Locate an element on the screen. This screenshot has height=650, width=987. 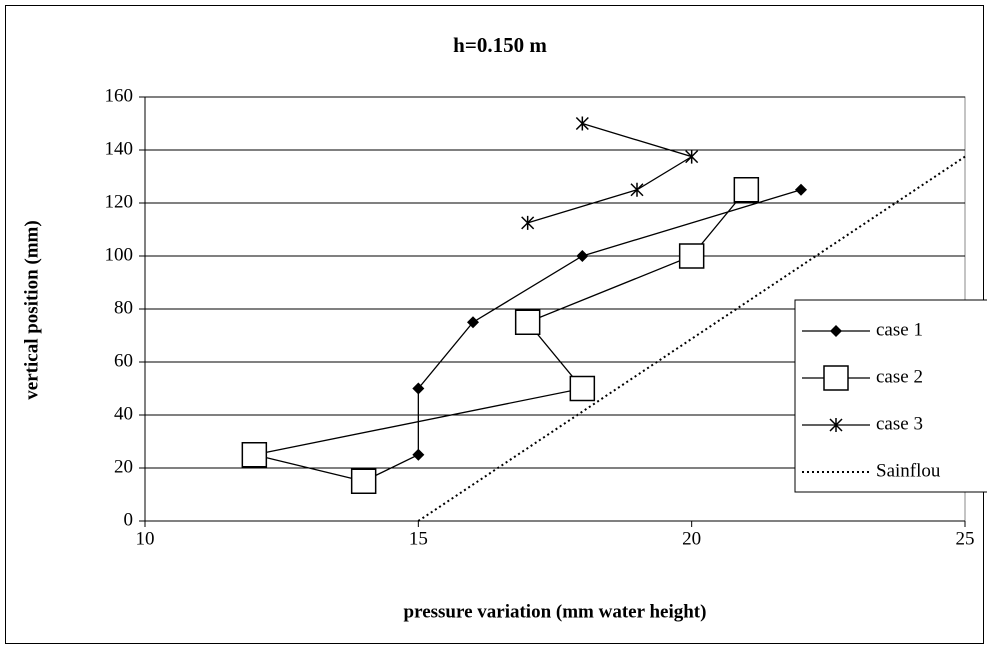
x-tick-label: 15 is located at coordinates (418, 538).